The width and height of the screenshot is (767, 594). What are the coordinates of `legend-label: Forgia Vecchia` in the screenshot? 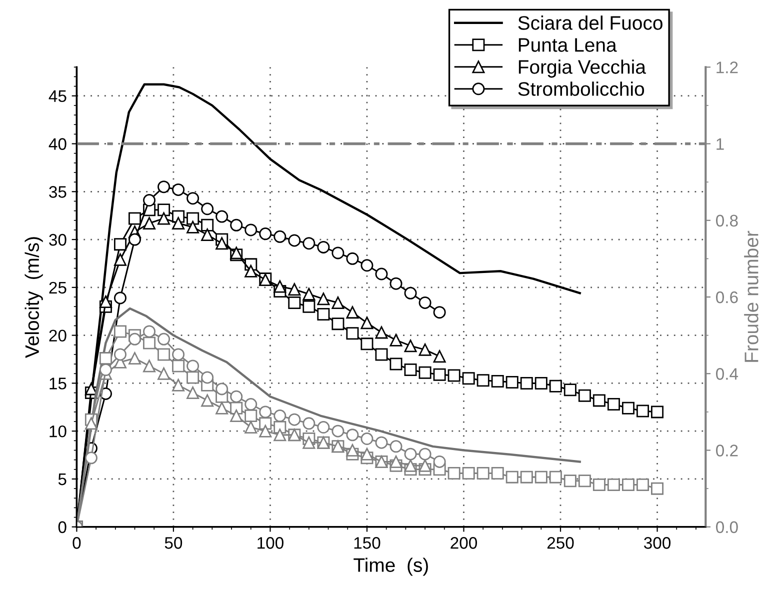 It's located at (582, 69).